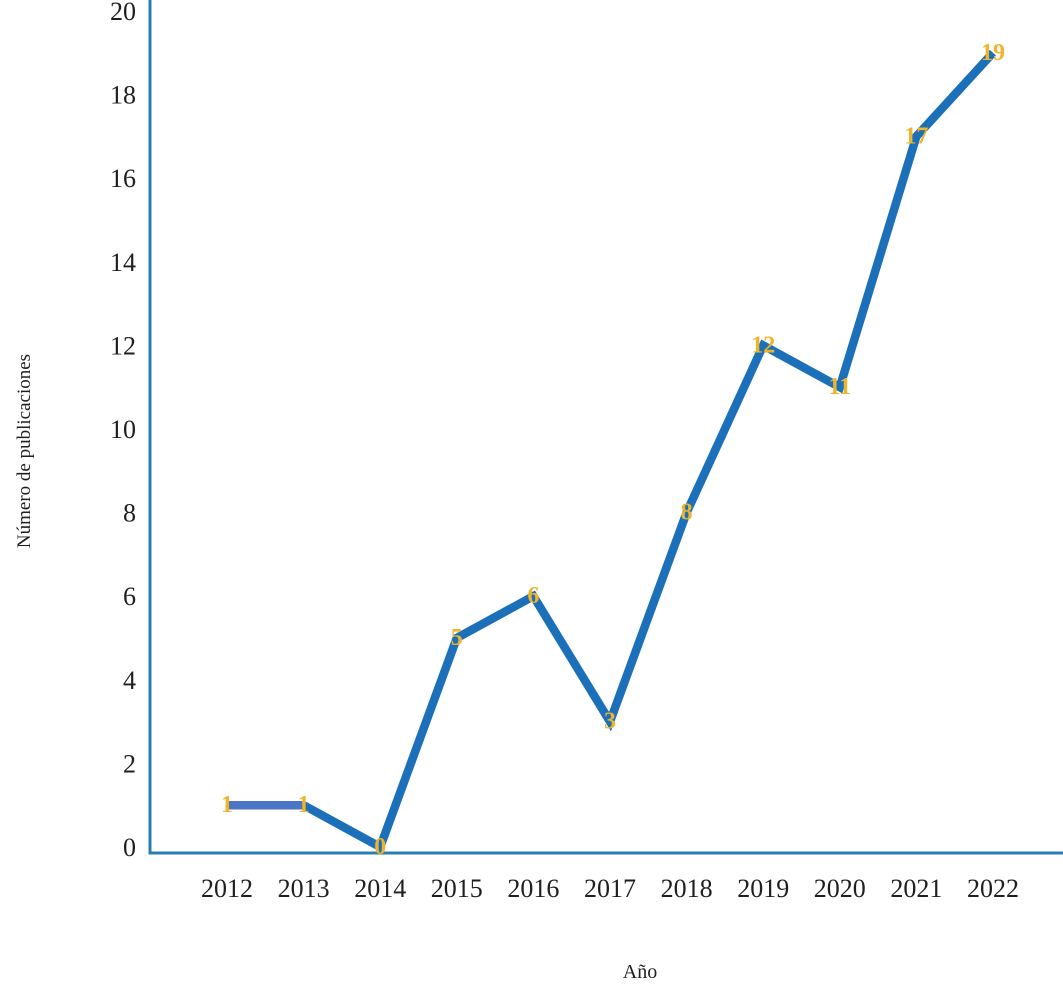 Image resolution: width=1063 pixels, height=986 pixels. I want to click on data-point-label: 6, so click(533, 596).